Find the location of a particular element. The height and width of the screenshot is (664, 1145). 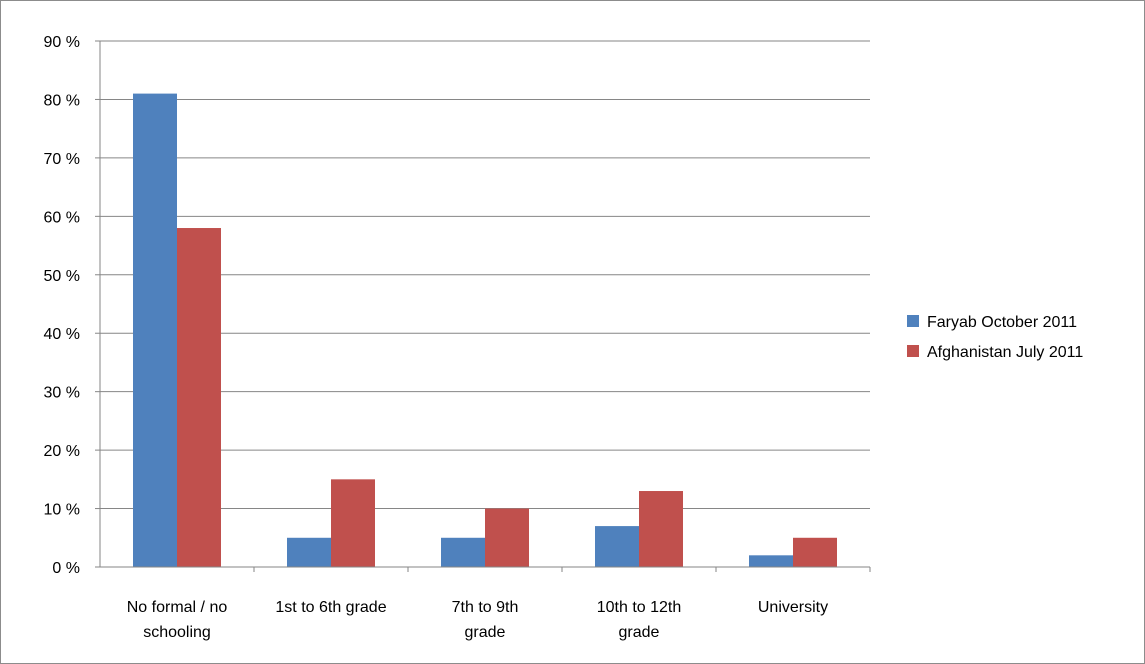

legend-label: Faryab October 2011 is located at coordinates (1002, 322).